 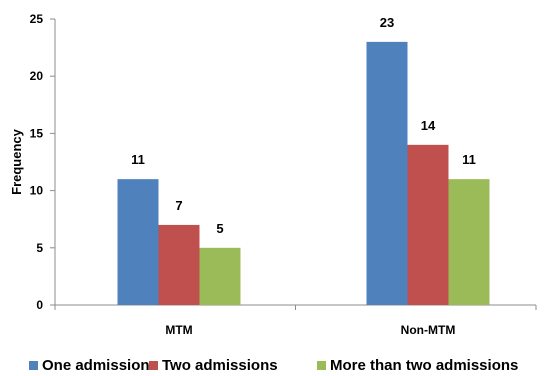 I want to click on x-tick-label: Non-MTM, so click(x=428, y=330).